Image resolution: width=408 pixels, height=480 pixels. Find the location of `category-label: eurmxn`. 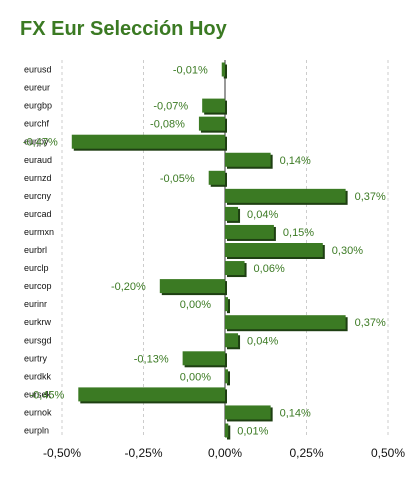

category-label: eurmxn is located at coordinates (39, 232).